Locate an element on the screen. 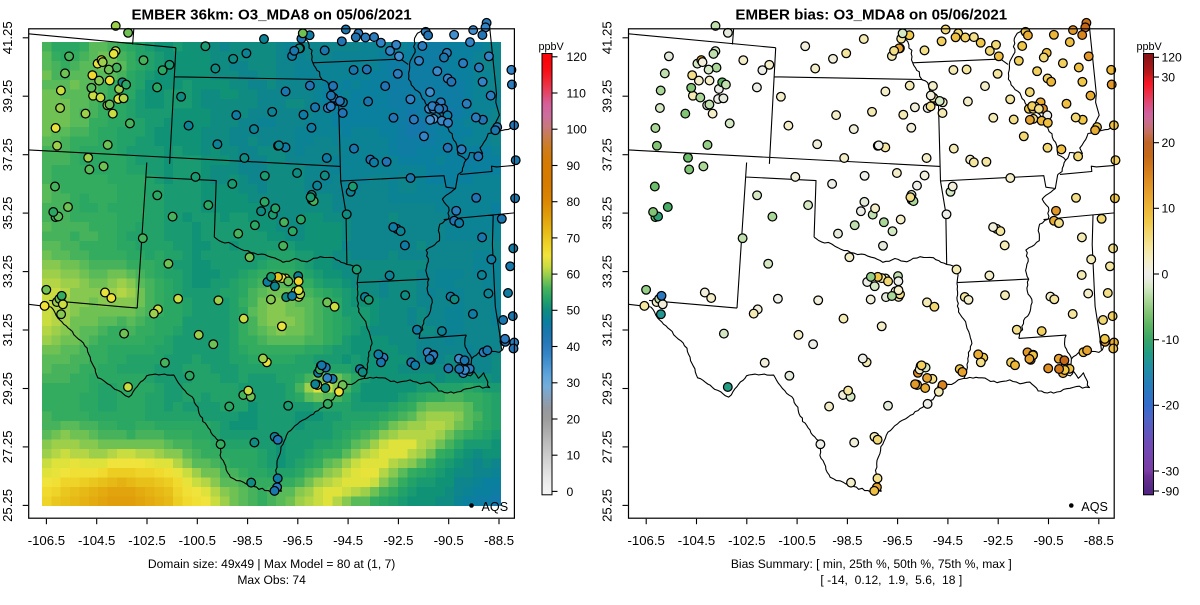 This screenshot has height=605, width=1200. svg-text: 50 is located at coordinates (574, 311).